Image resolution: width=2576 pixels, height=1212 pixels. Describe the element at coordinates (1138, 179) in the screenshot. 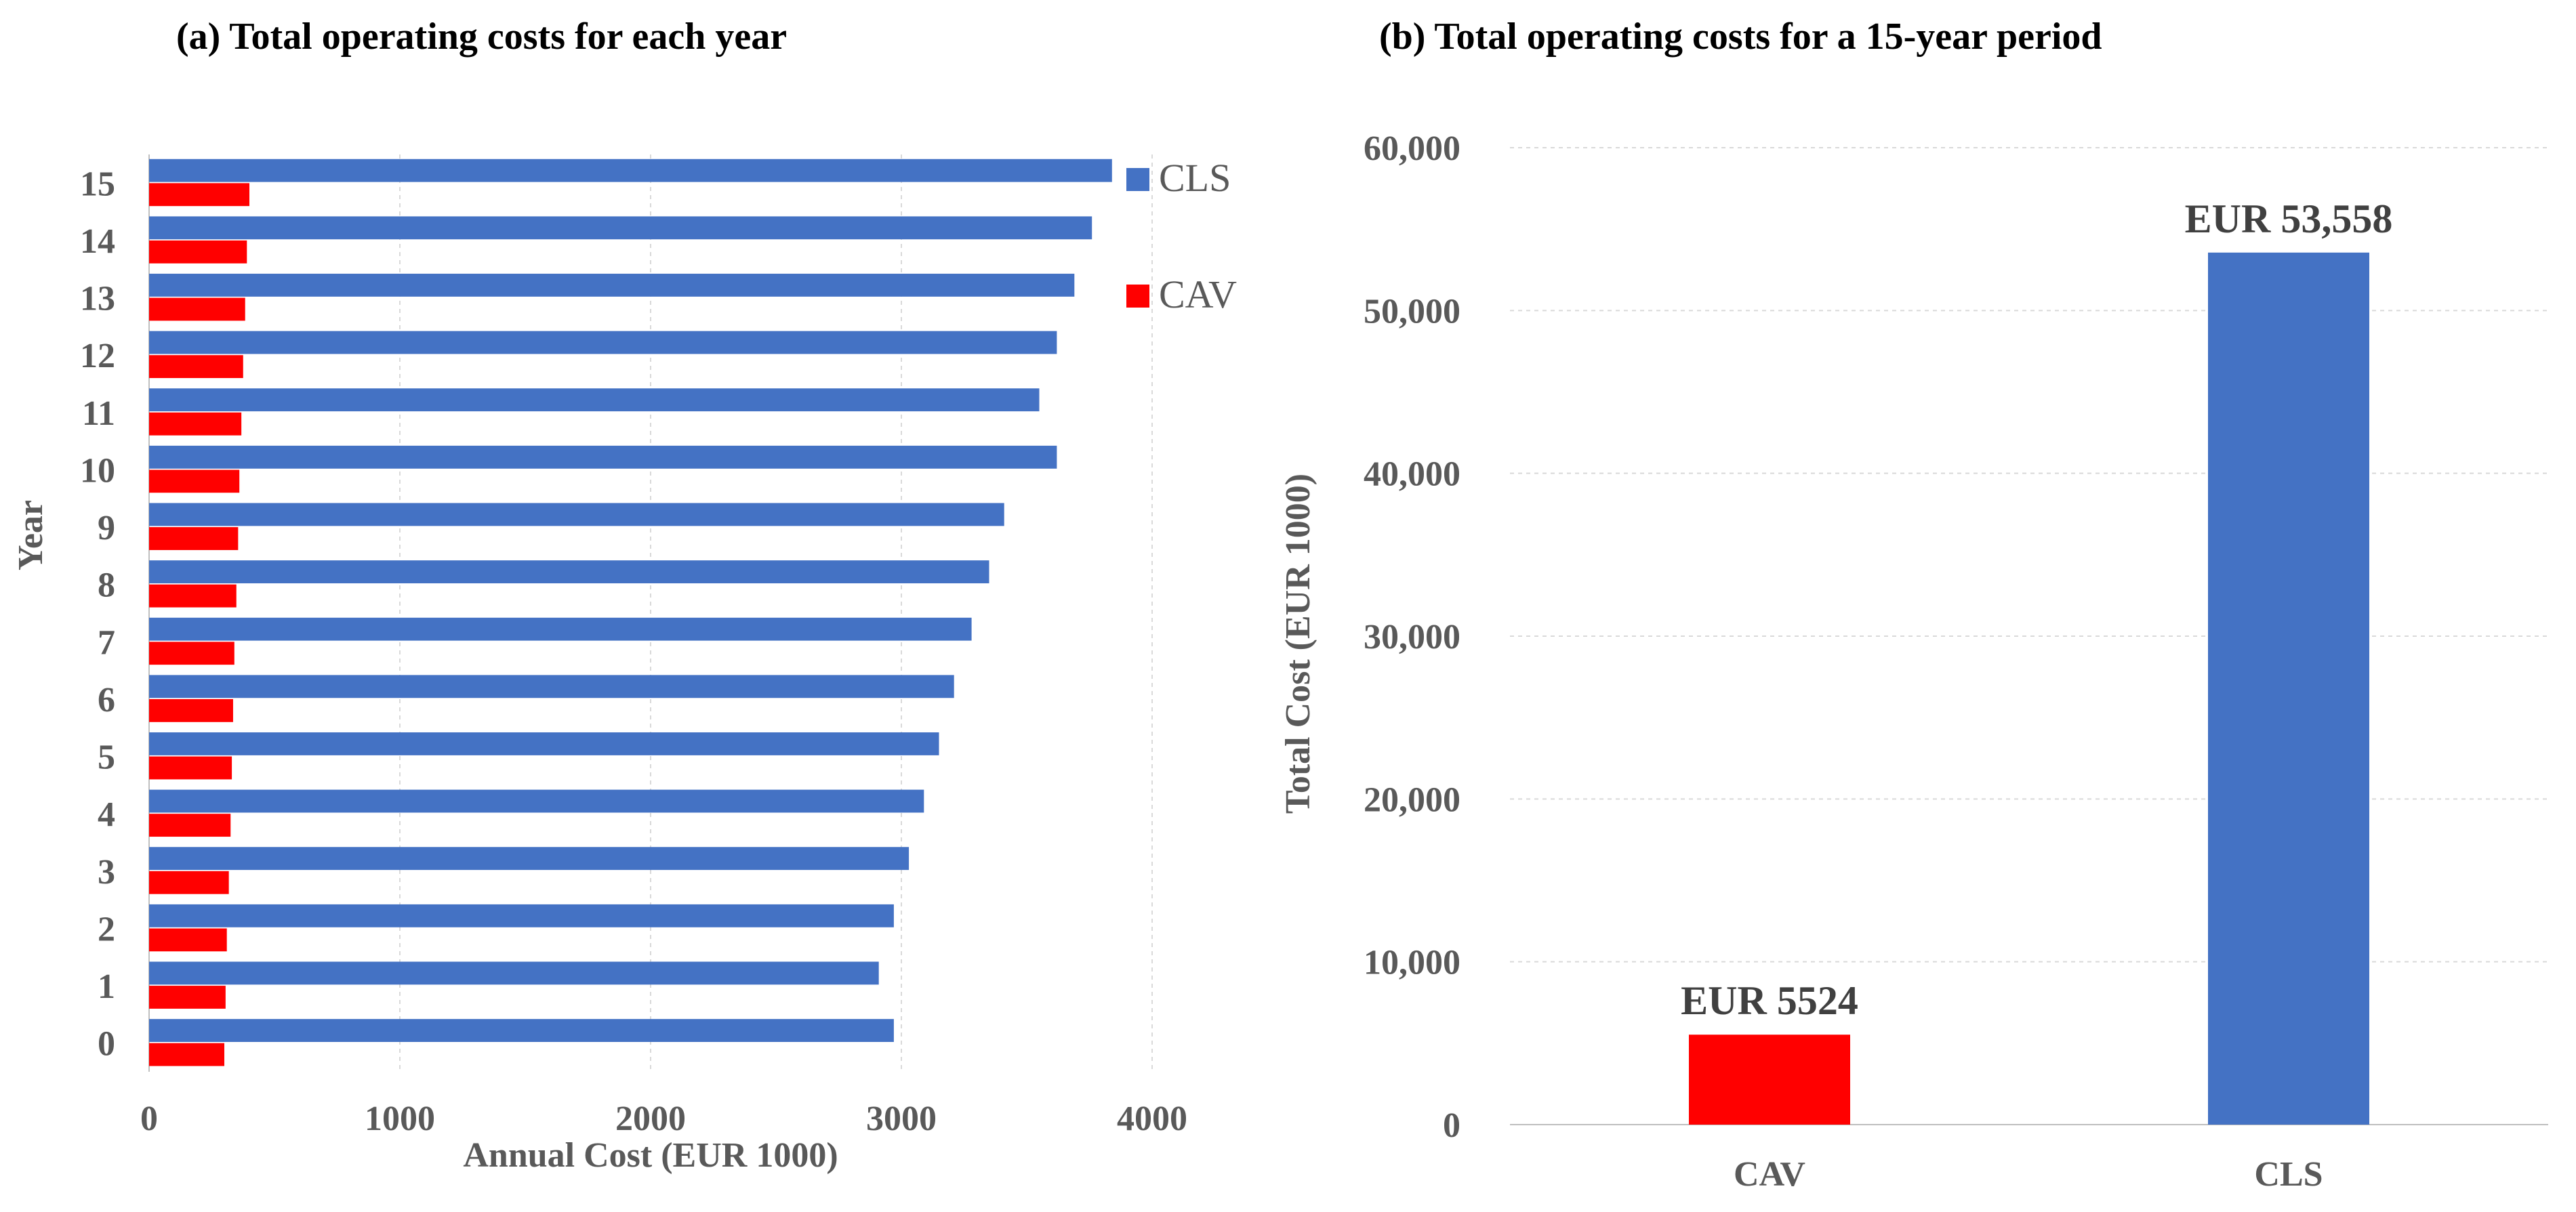

I see `panel-a-legend-swatch-cls` at that location.